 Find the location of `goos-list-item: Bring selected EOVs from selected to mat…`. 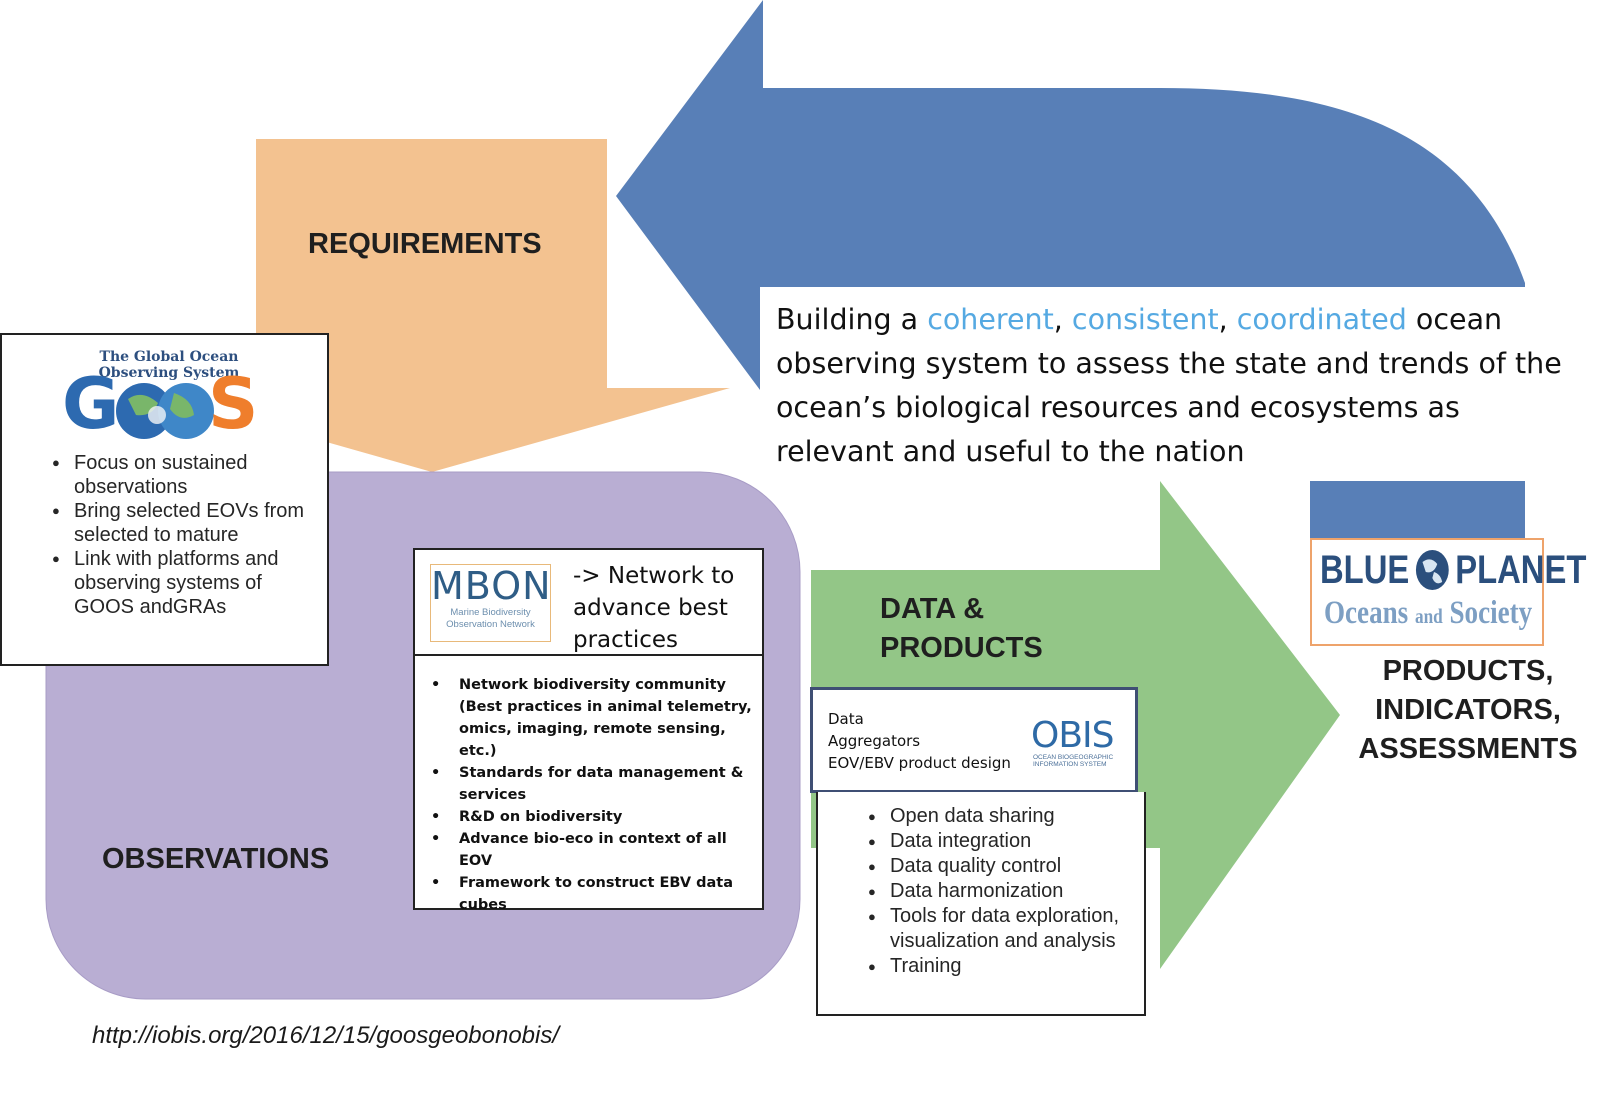

goos-list-item: Bring selected EOVs from selected to mat… is located at coordinates (188, 523).